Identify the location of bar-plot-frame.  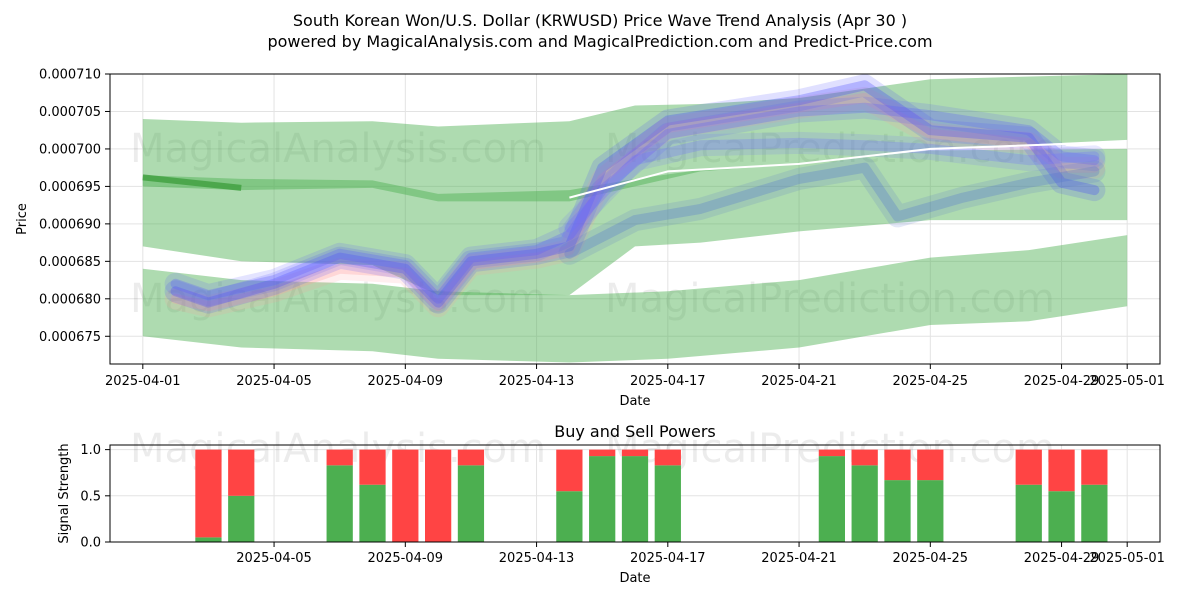
(635, 493).